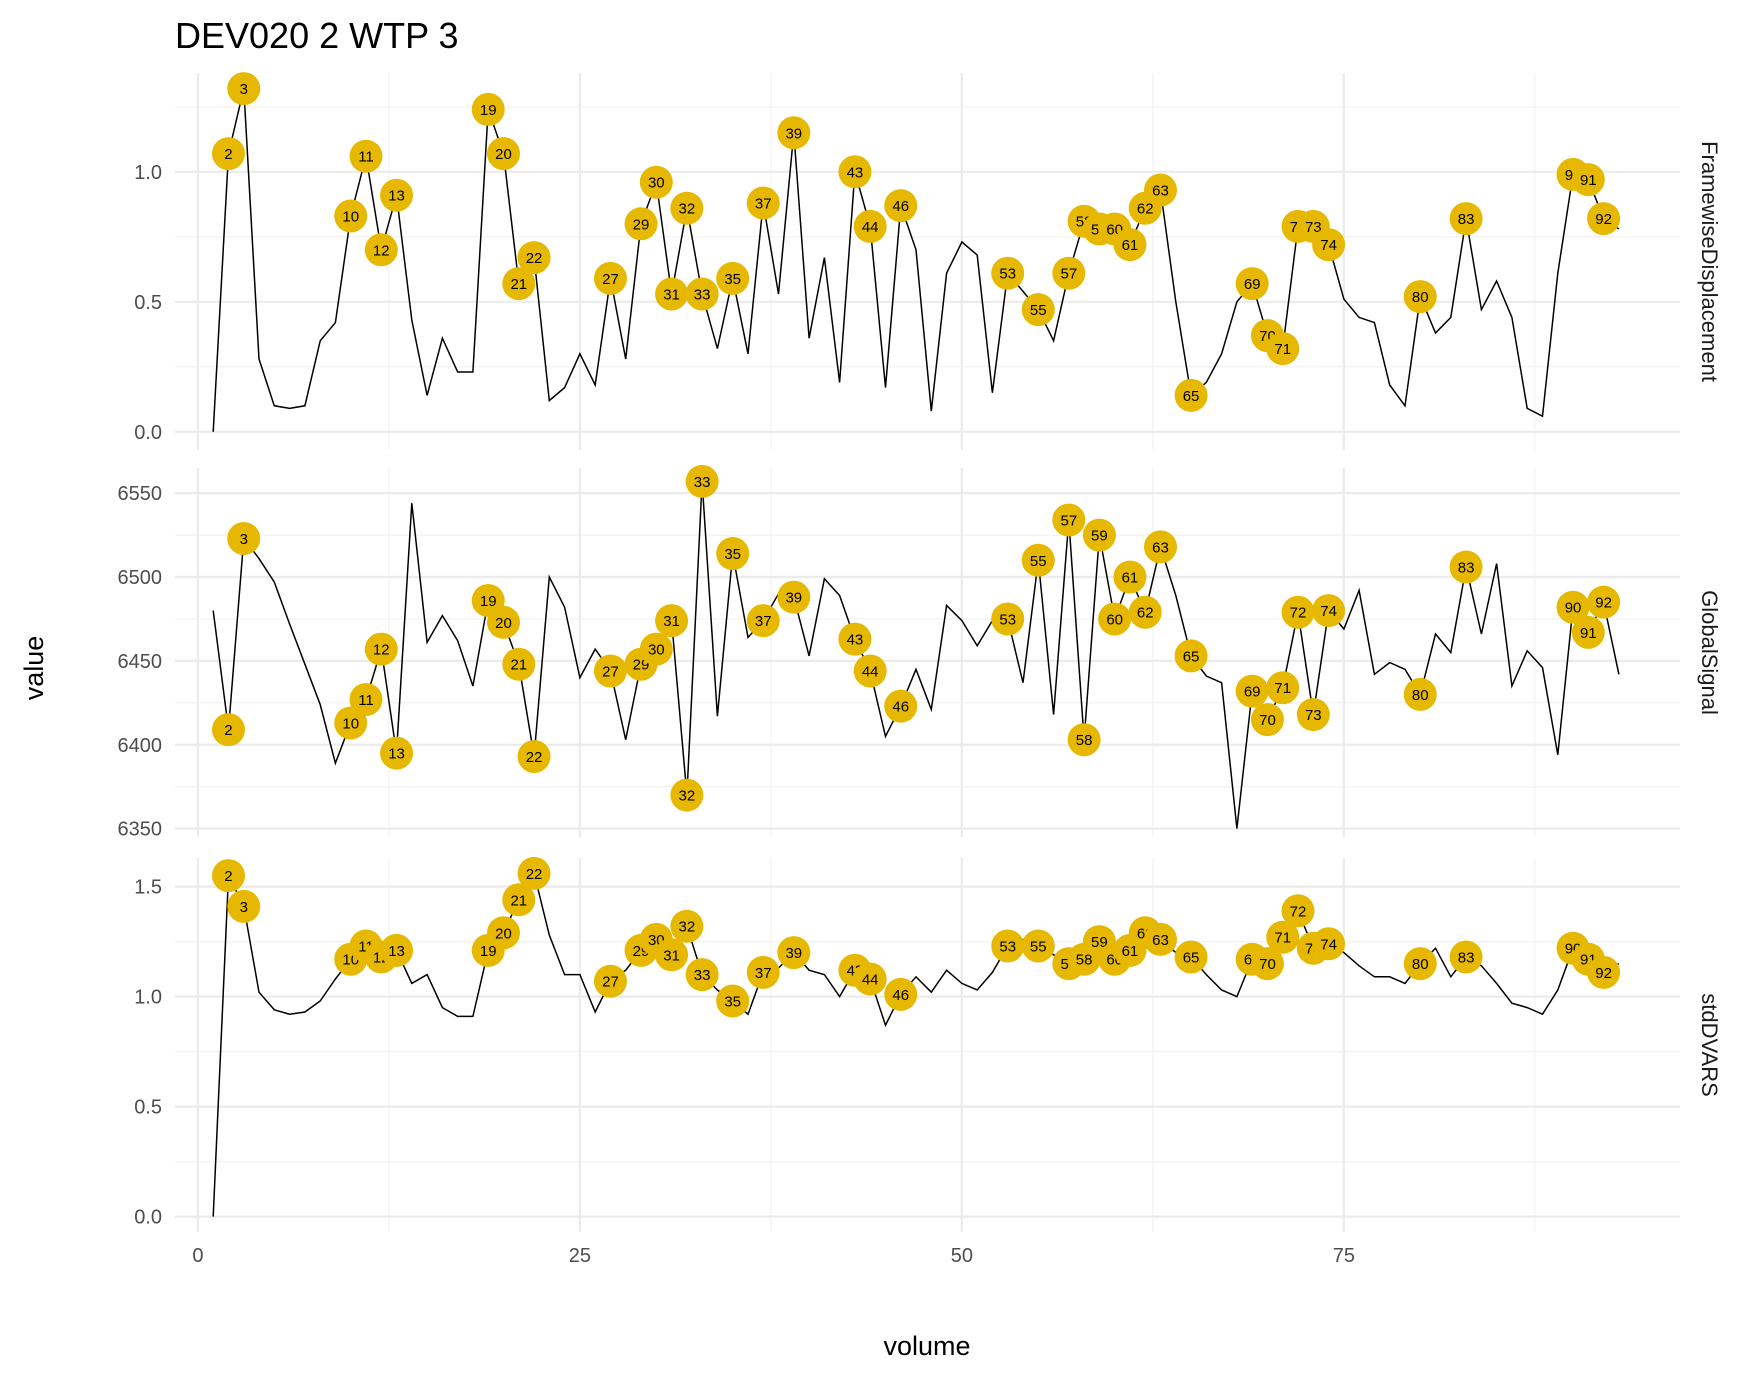 The width and height of the screenshot is (1750, 1375). I want to click on y-tick-label: 1.5, so click(148, 888).